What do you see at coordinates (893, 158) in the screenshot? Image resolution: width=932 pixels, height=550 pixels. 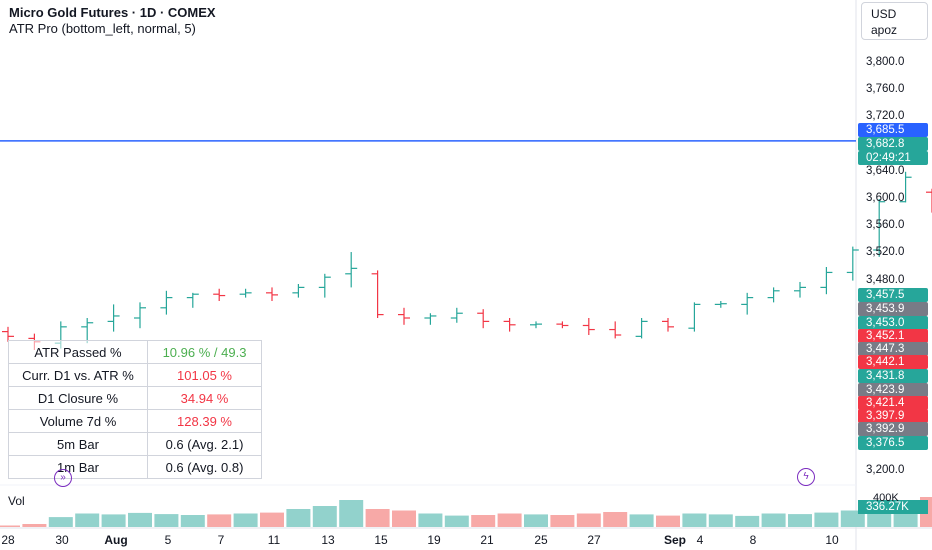 I see `price-tag: 02:49:21` at bounding box center [893, 158].